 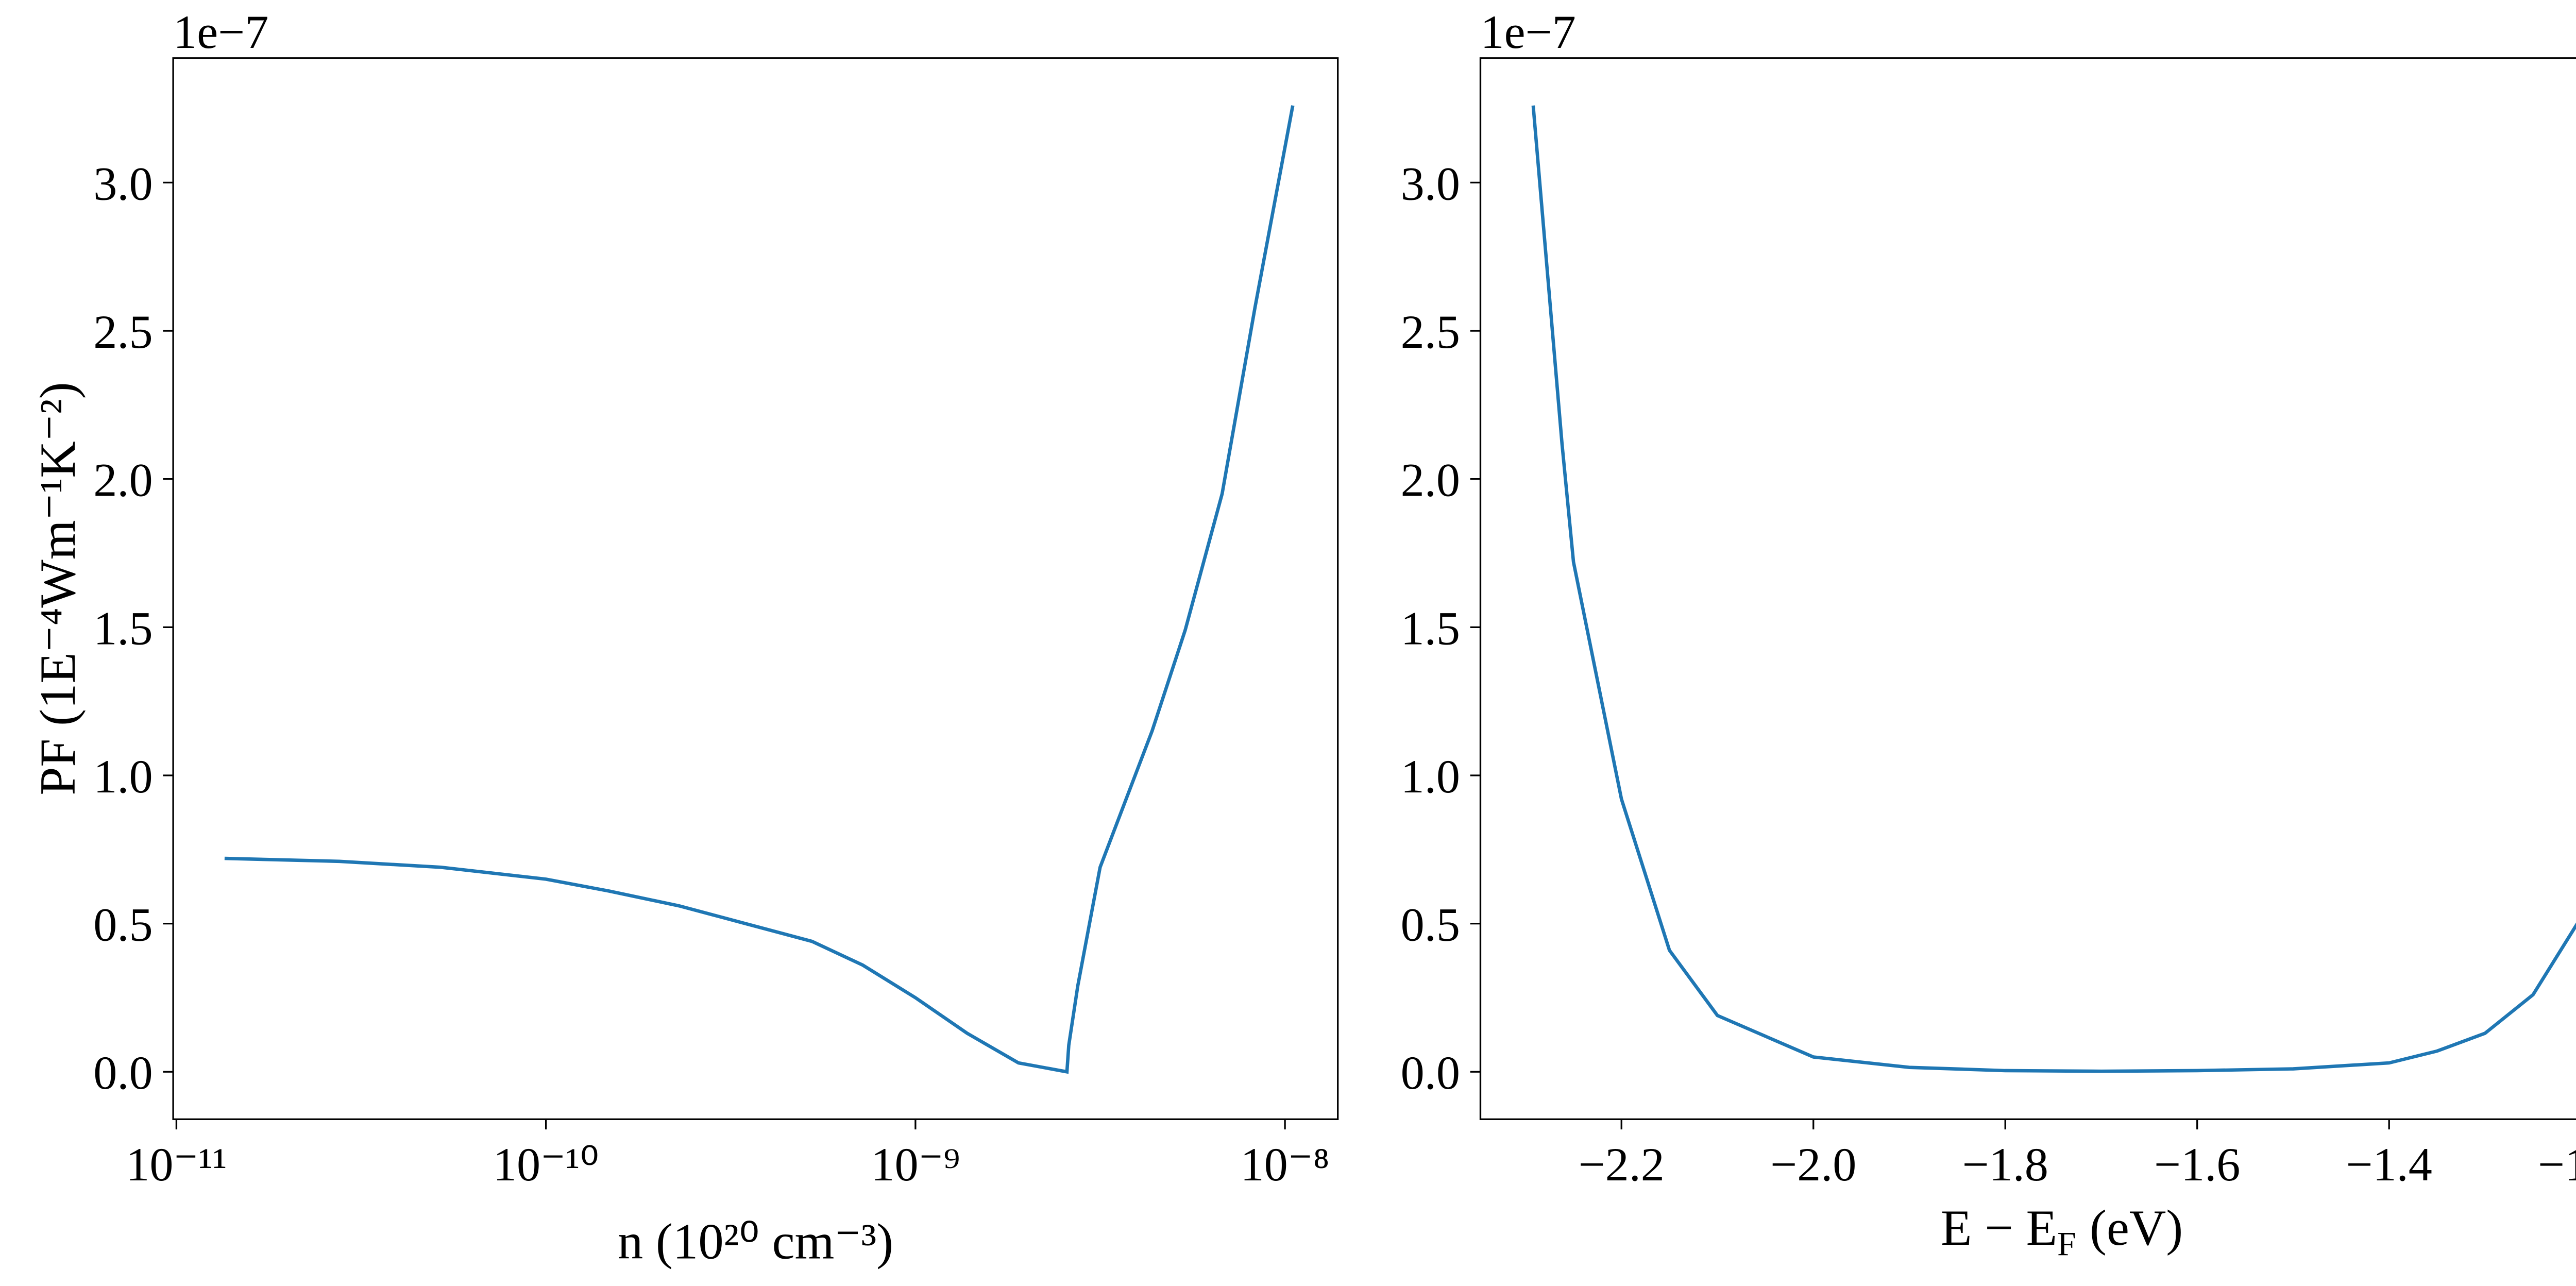 I want to click on x-tick-label: 10⁻¹¹, so click(x=176, y=1164).